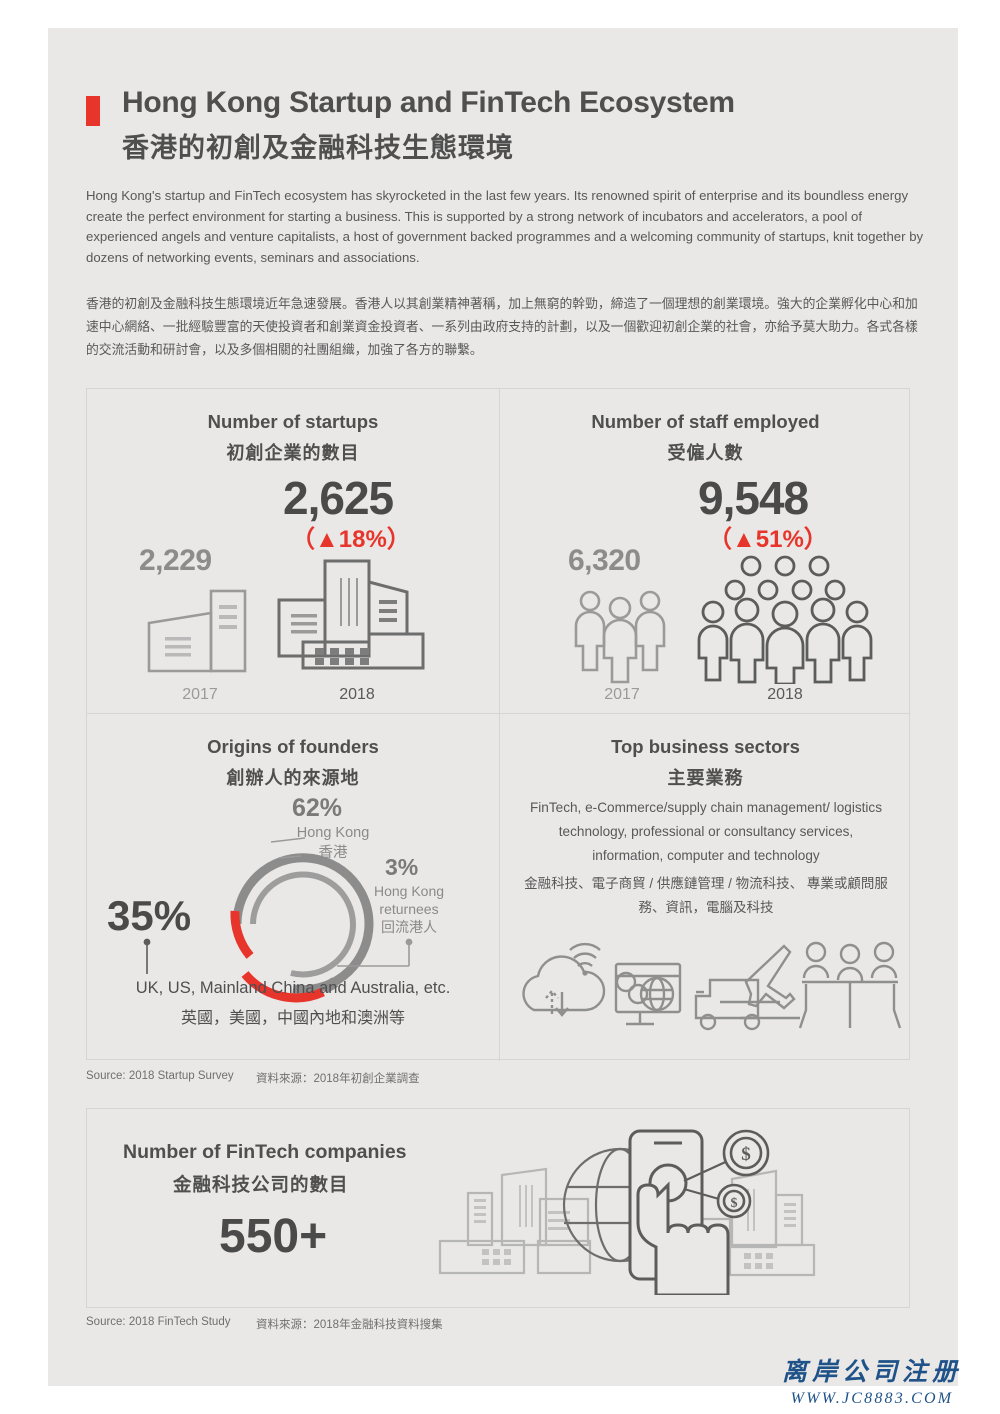 This screenshot has width=1000, height=1414. Describe the element at coordinates (871, 1372) in the screenshot. I see `watermark-text-zh: 离岸公司注册` at that location.